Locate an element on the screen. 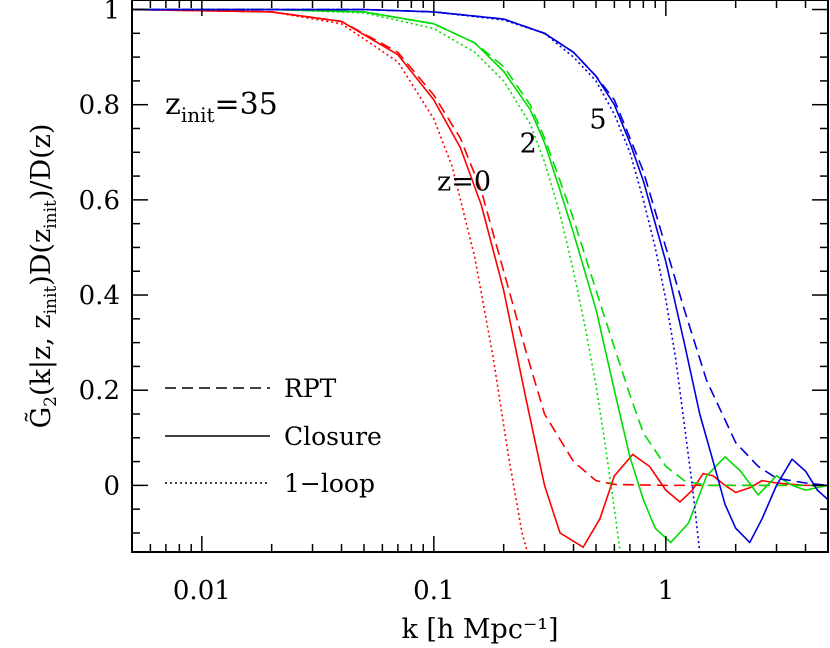  y-tick-label: 0.6 is located at coordinates (99, 201).